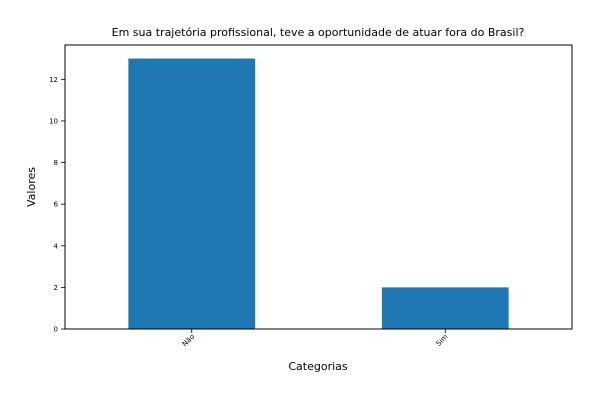 The image size is (600, 404). What do you see at coordinates (56, 288) in the screenshot?
I see `y-tick-label: 2` at bounding box center [56, 288].